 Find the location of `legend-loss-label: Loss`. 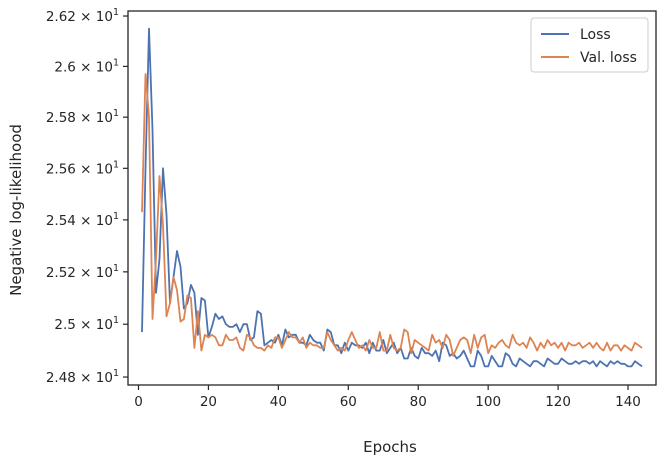

legend-loss-label: Loss is located at coordinates (595, 35).